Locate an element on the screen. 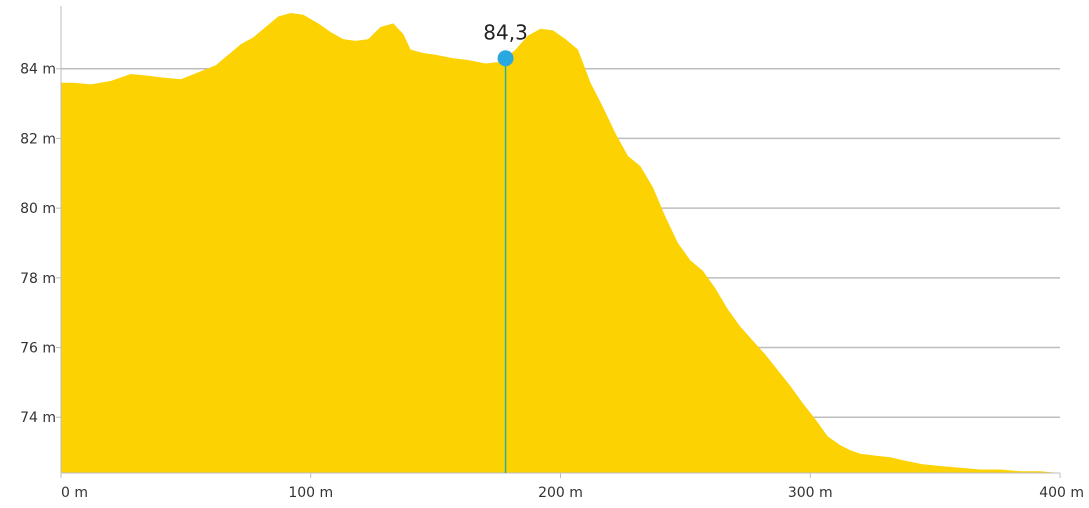 This screenshot has width=1089, height=508. hover-marker: 84,3 is located at coordinates (505, 246).